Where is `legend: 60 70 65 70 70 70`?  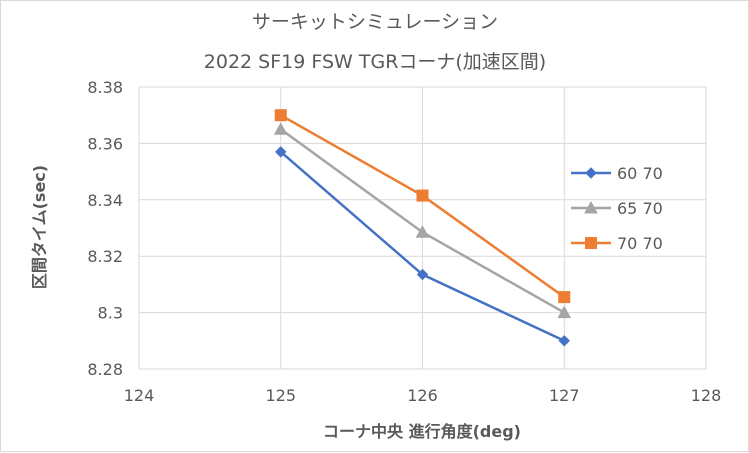 legend: 60 70 65 70 70 70 is located at coordinates (617, 208).